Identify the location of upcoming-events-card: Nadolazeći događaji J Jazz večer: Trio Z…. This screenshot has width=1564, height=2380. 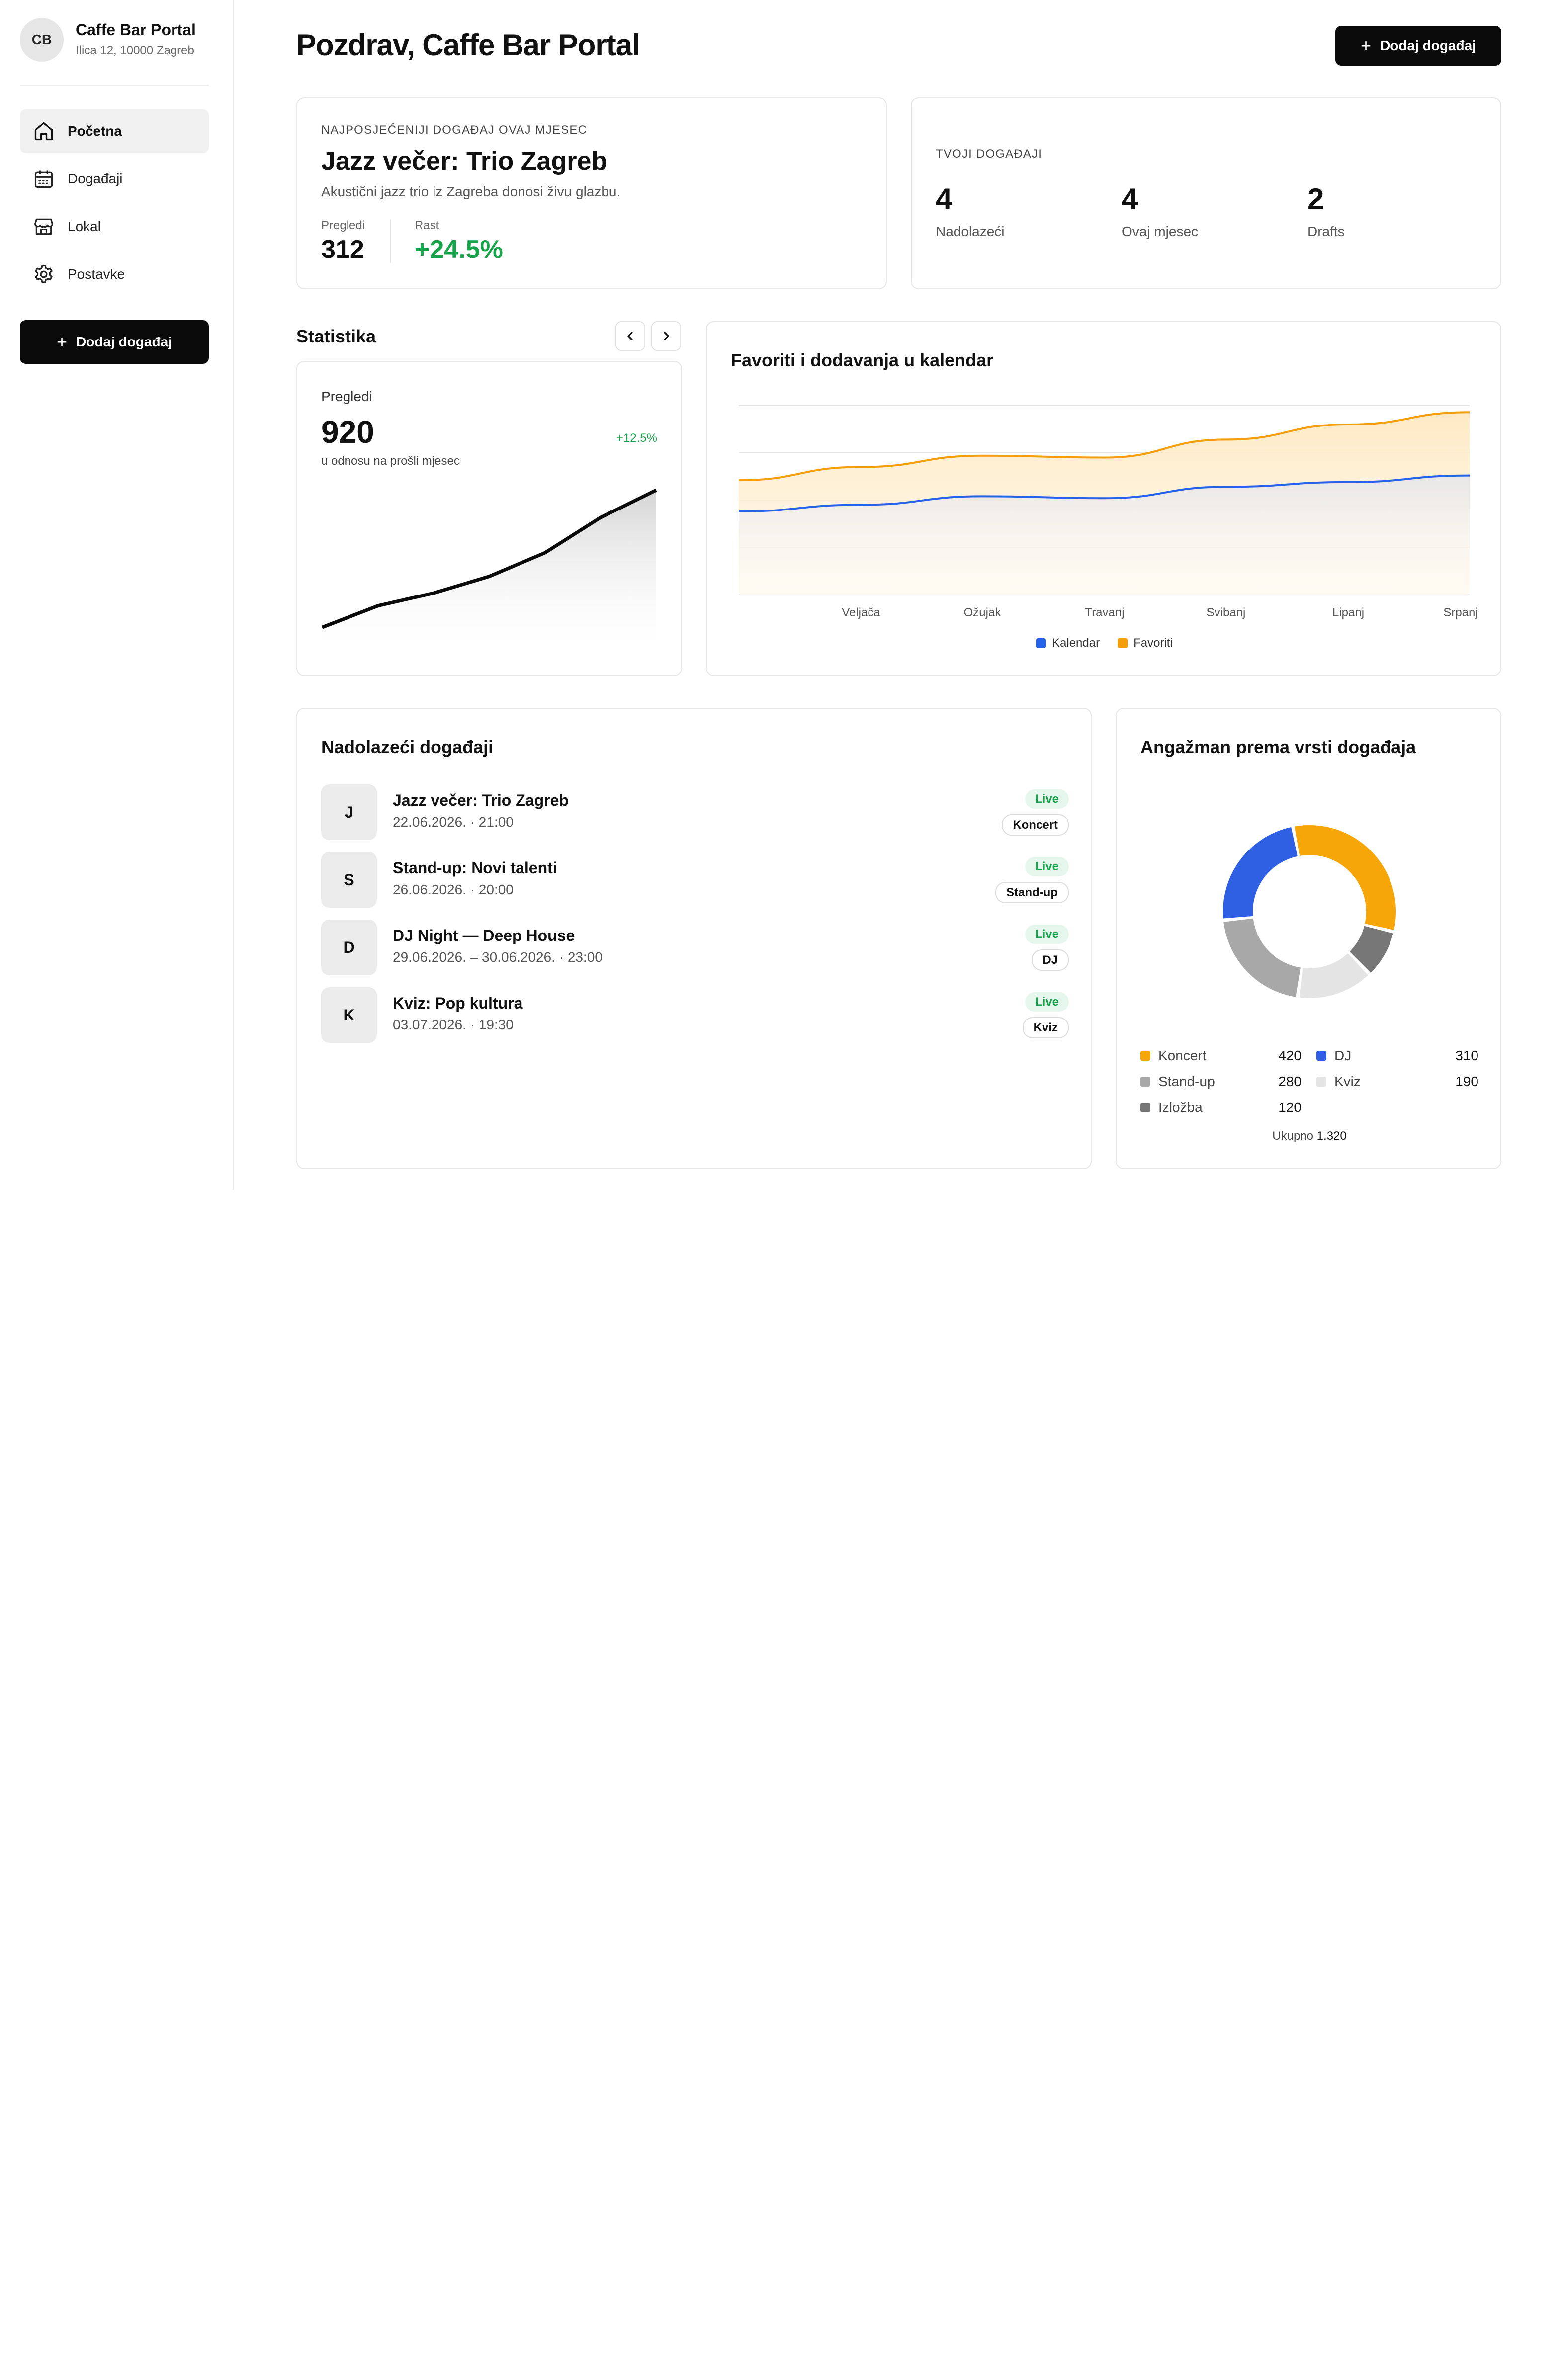
(694, 938).